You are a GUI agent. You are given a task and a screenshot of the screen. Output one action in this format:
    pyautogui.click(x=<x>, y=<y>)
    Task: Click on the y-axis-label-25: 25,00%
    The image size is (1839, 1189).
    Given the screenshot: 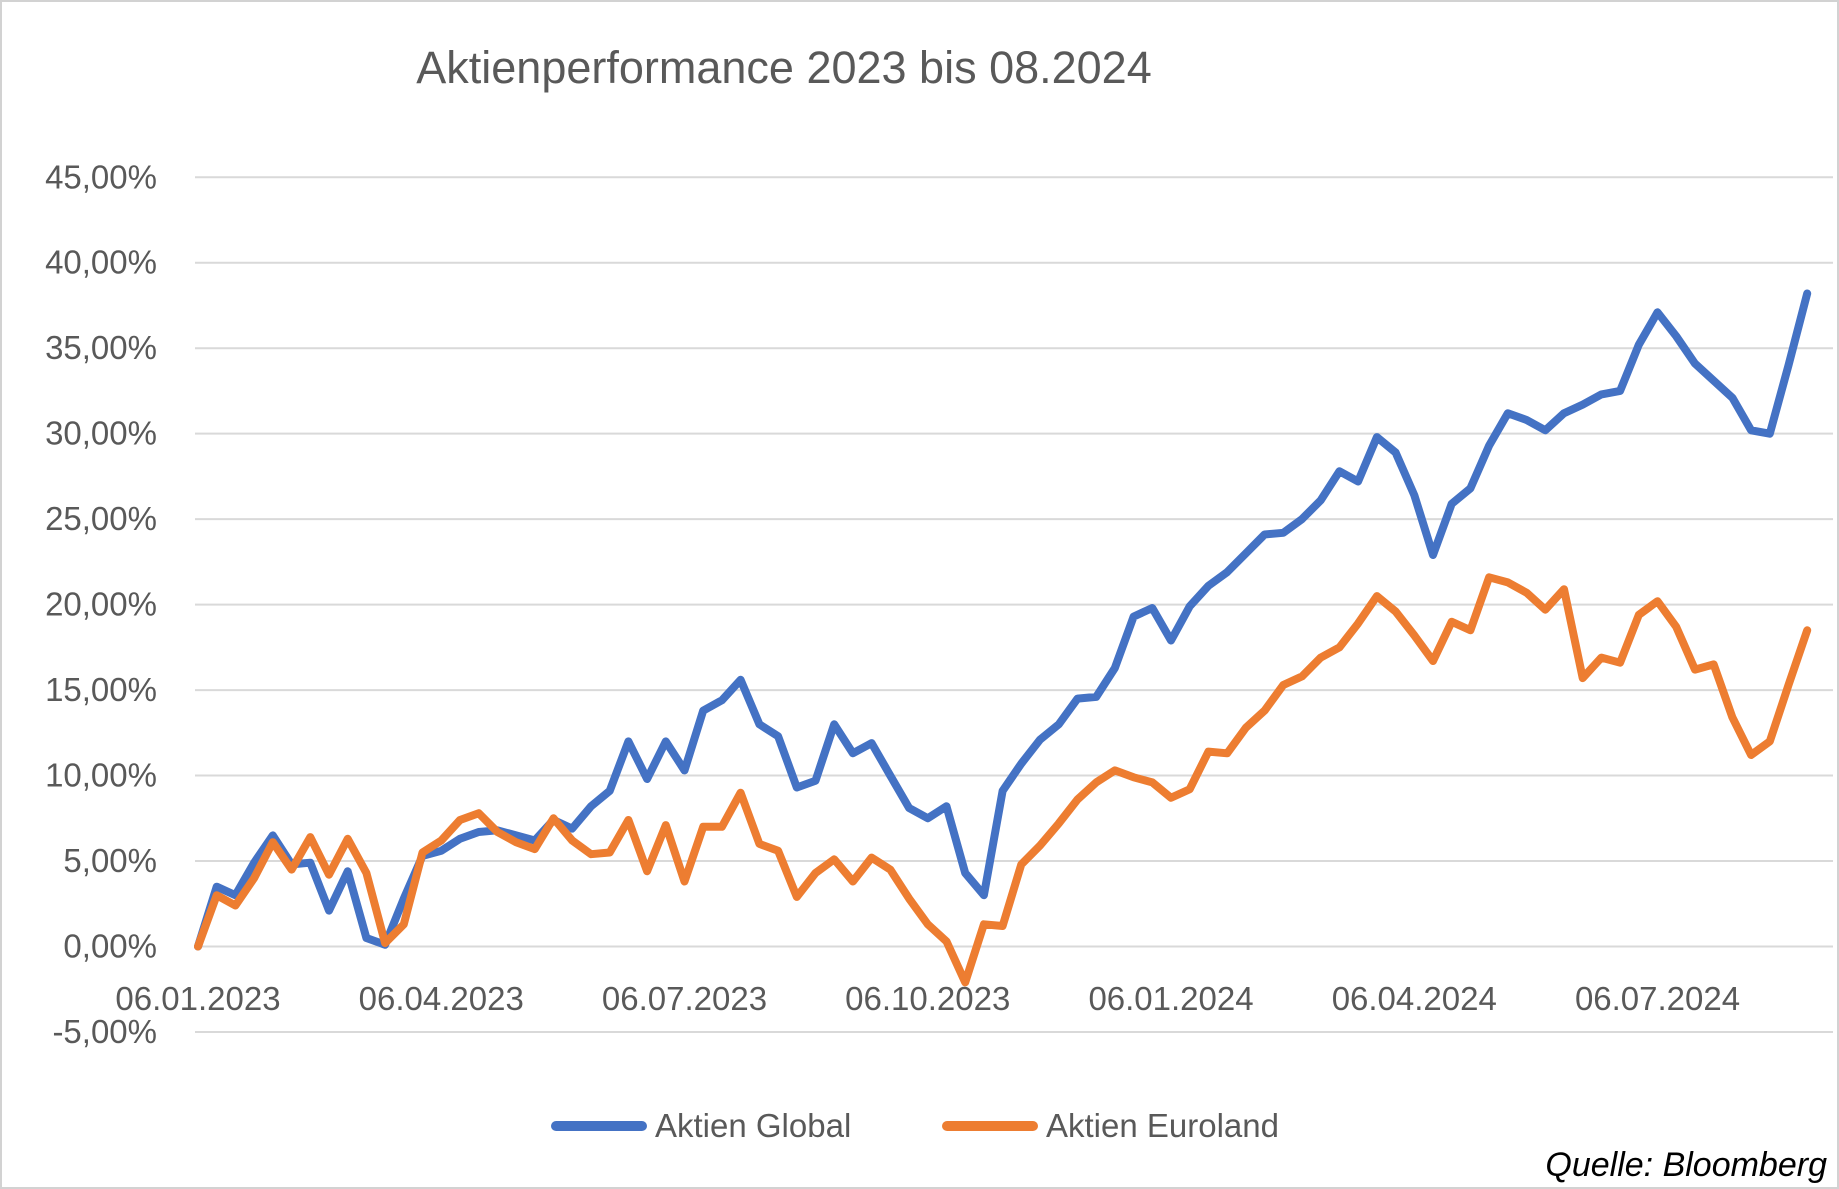 What is the action you would take?
    pyautogui.click(x=101, y=518)
    